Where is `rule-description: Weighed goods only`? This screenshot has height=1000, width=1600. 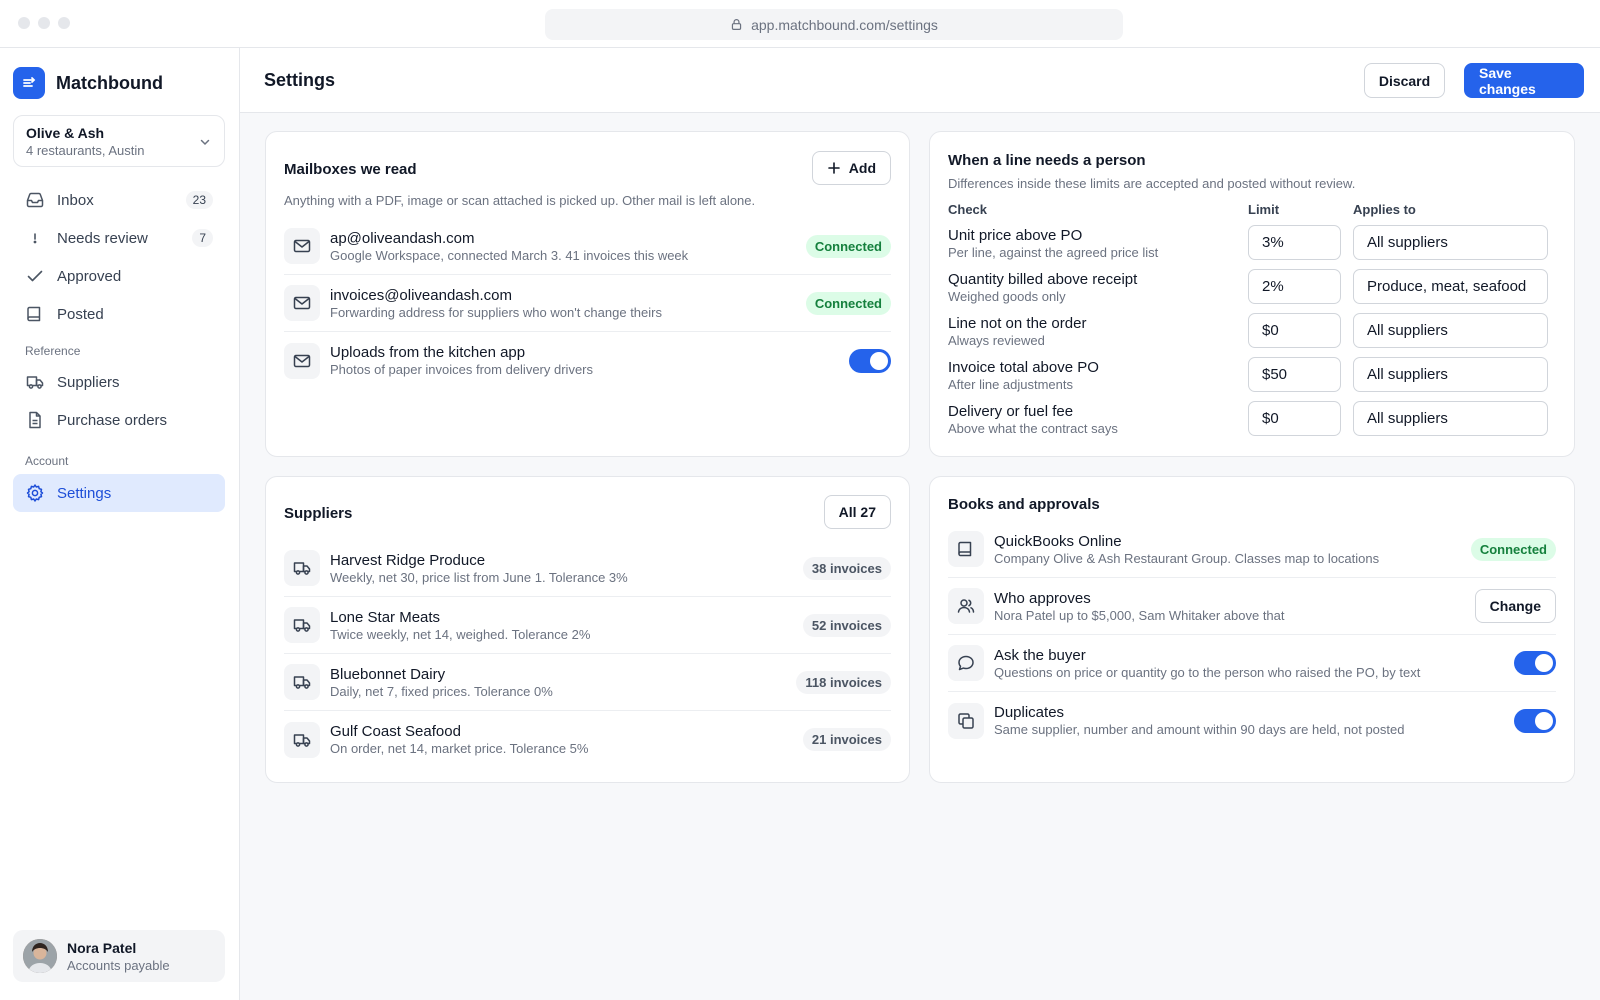
rule-description: Weighed goods only is located at coordinates (1007, 296).